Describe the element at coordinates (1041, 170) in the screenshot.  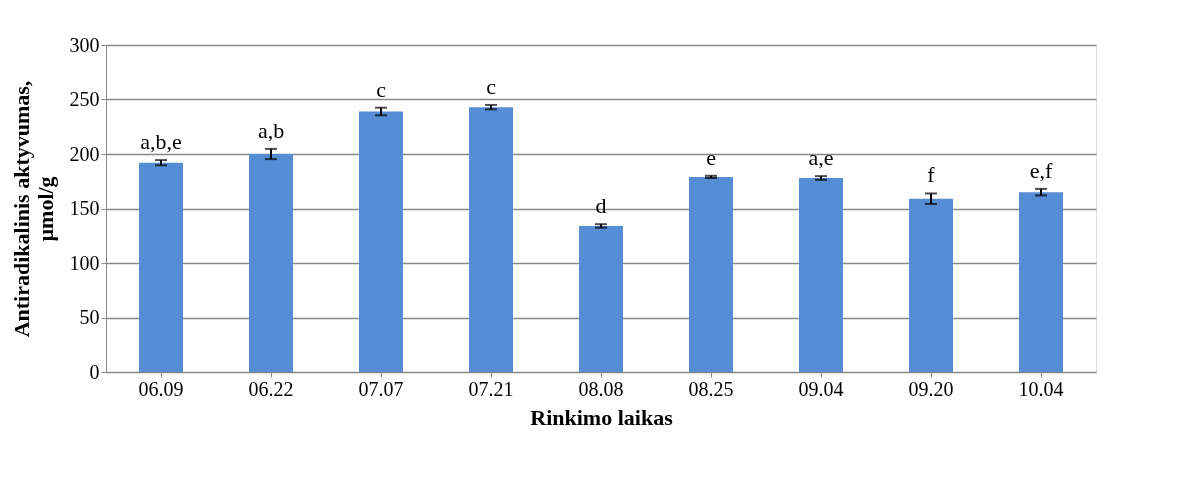
I see `annotation: e,f` at that location.